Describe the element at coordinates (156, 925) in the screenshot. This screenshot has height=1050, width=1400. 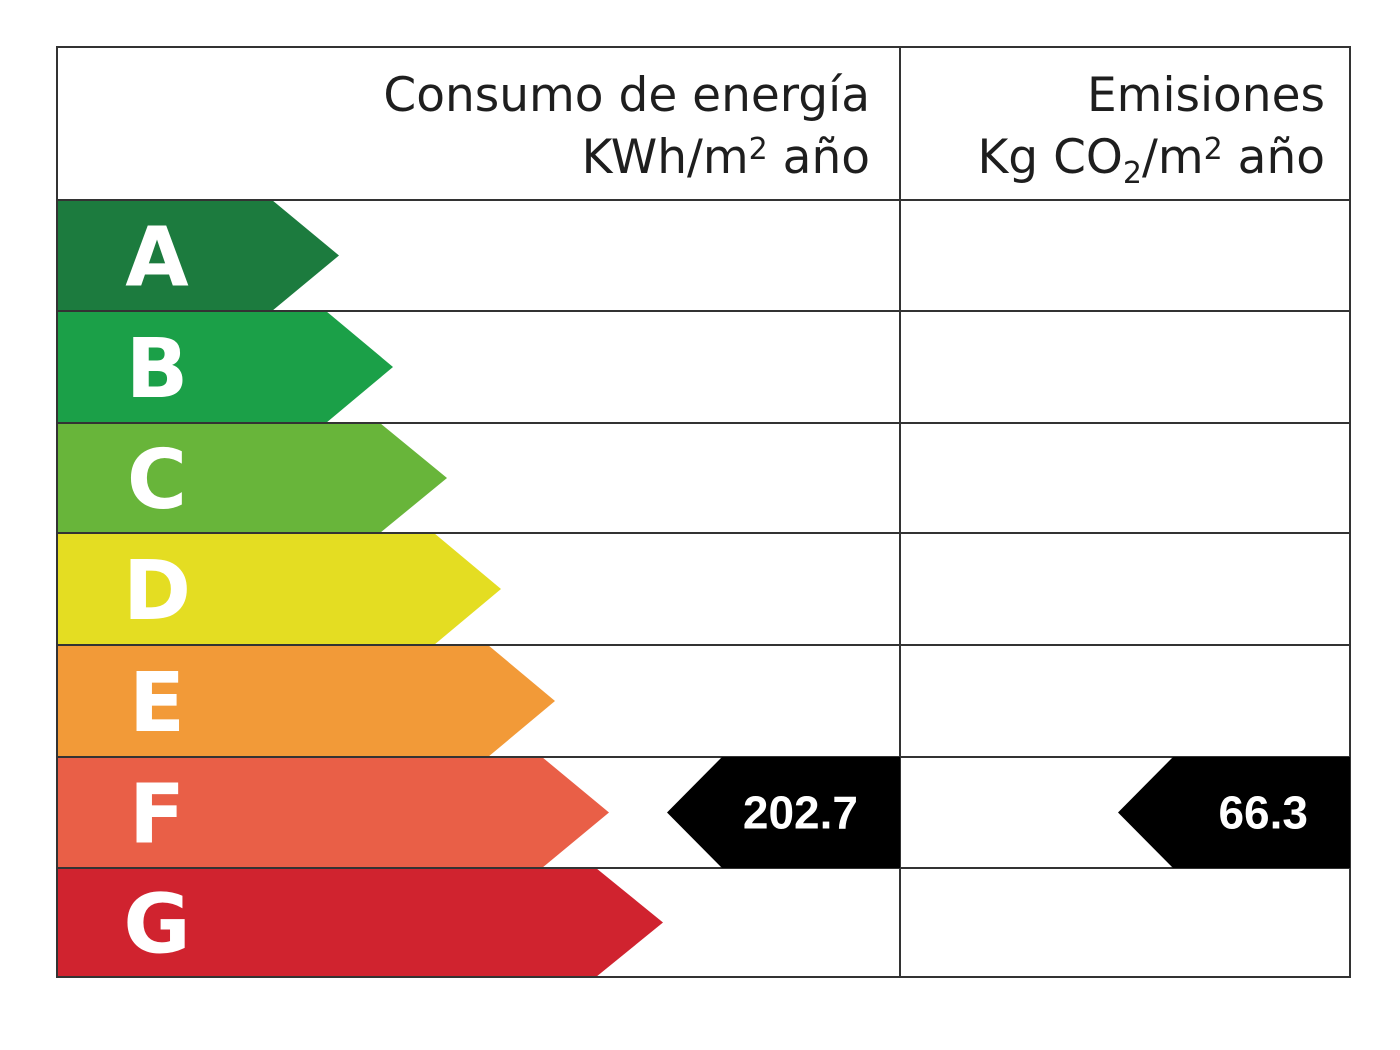
I see `rating-letter-g: G` at that location.